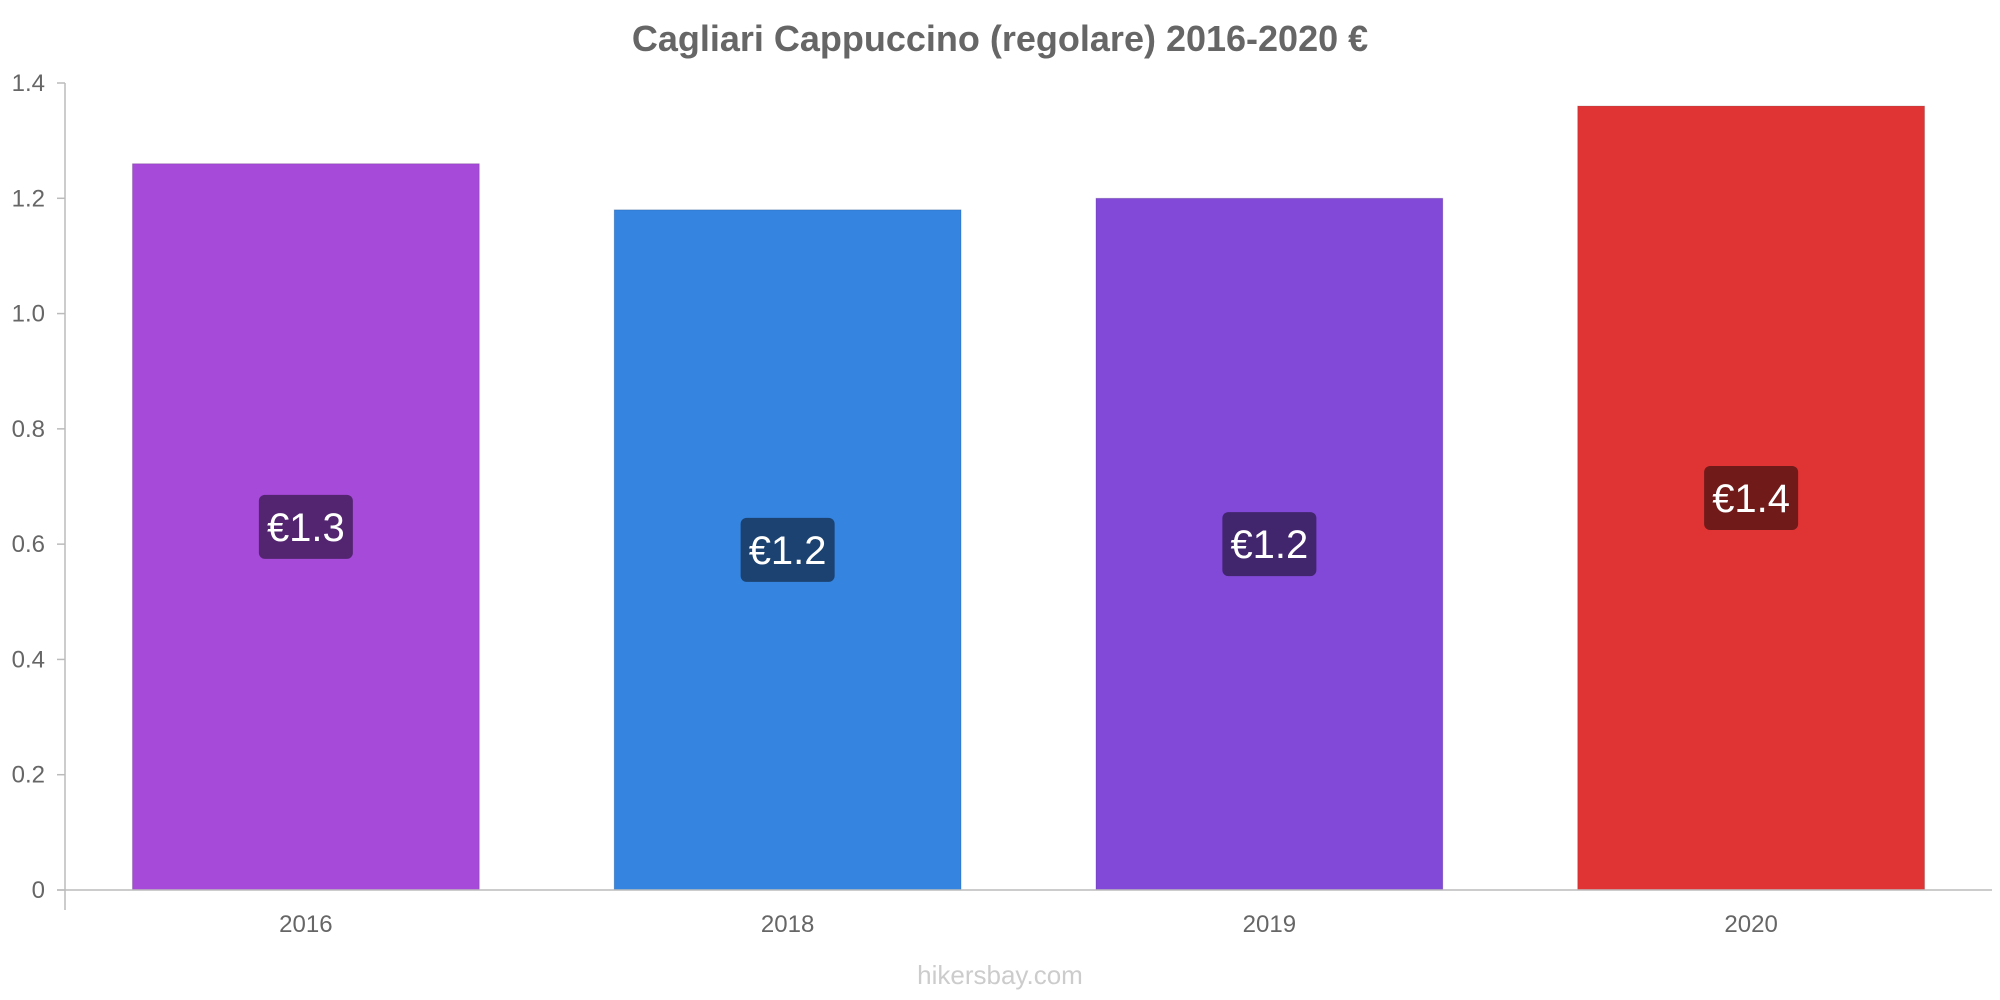 This screenshot has width=2000, height=1000. What do you see at coordinates (787, 924) in the screenshot?
I see `x-tick-label: 2018` at bounding box center [787, 924].